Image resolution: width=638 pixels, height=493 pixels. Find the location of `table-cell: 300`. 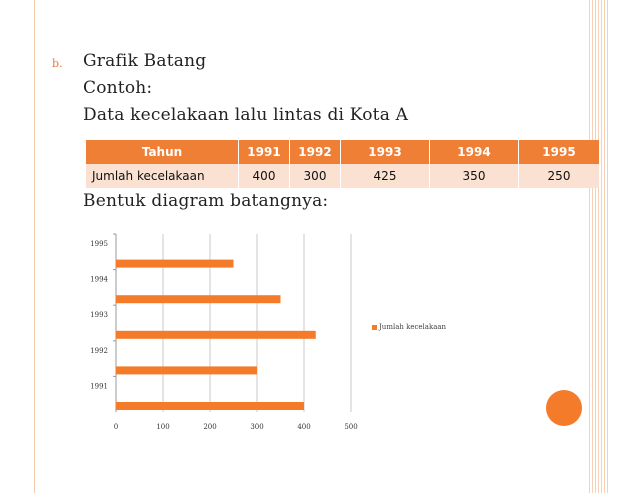

table-cell: 300 is located at coordinates (315, 176).